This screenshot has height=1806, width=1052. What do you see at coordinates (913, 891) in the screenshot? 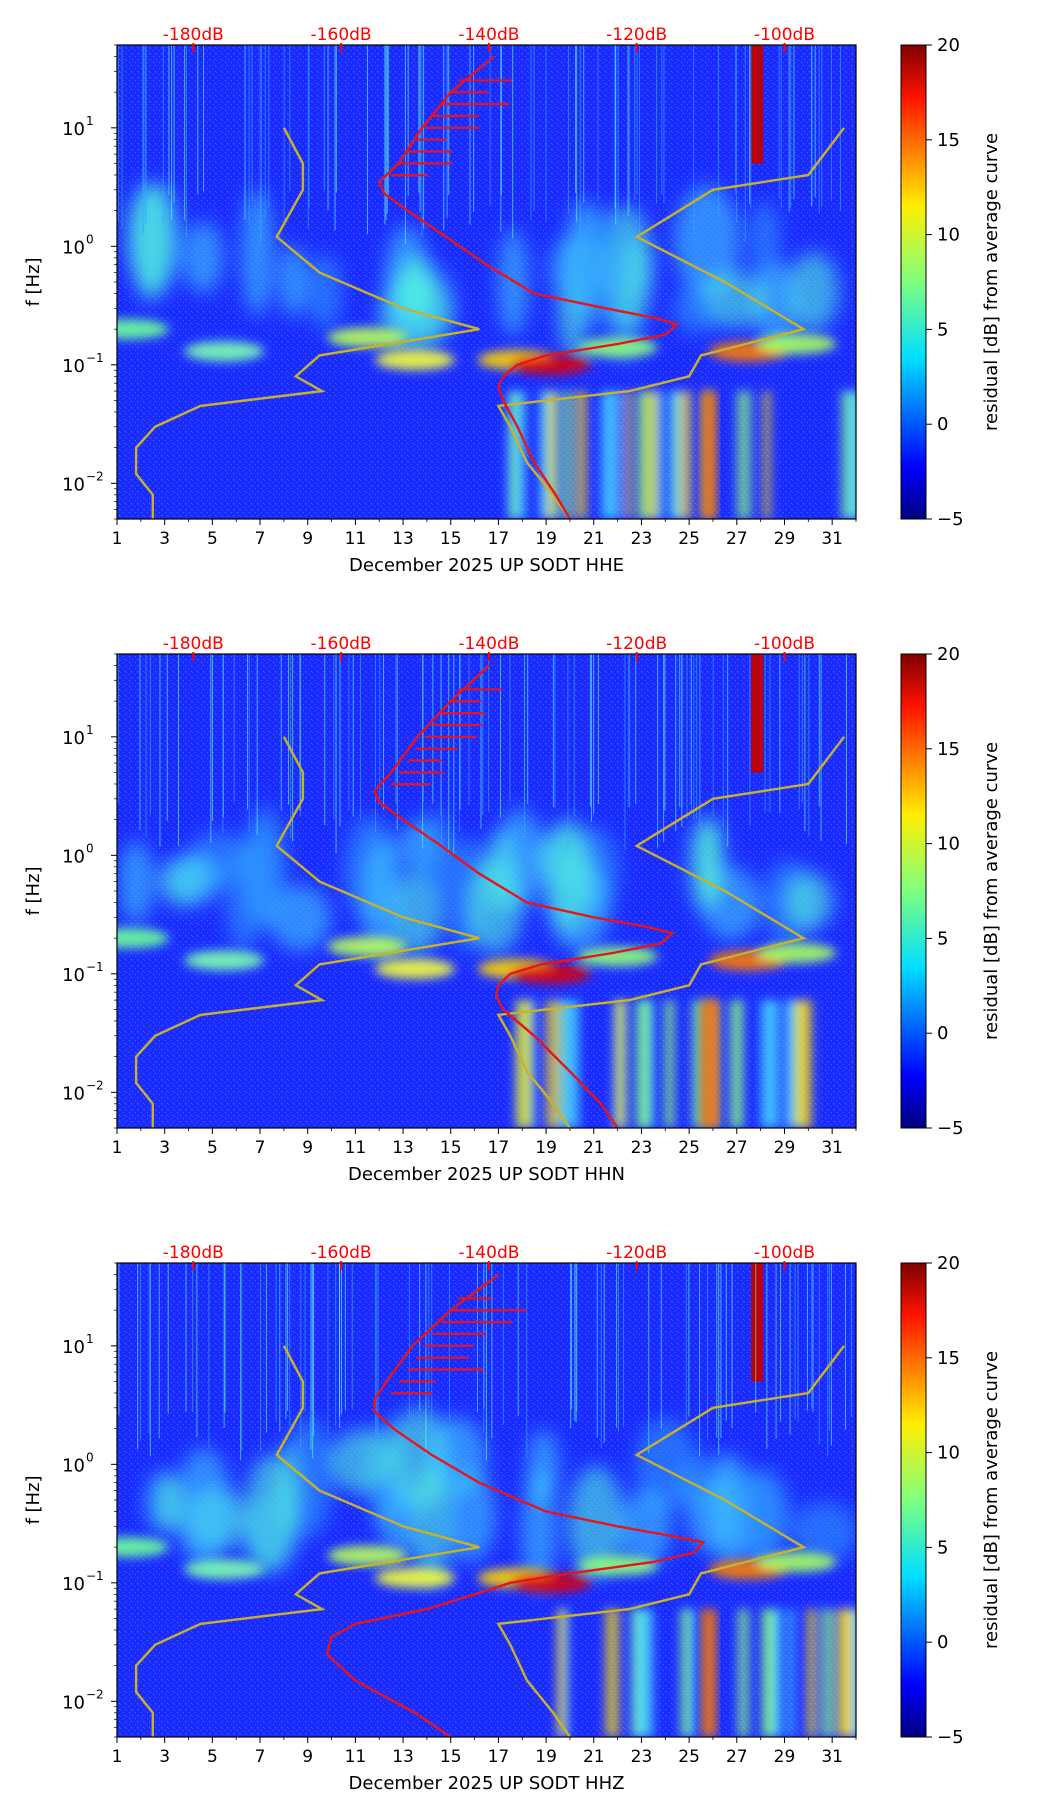
I see `colorbar-gradient` at bounding box center [913, 891].